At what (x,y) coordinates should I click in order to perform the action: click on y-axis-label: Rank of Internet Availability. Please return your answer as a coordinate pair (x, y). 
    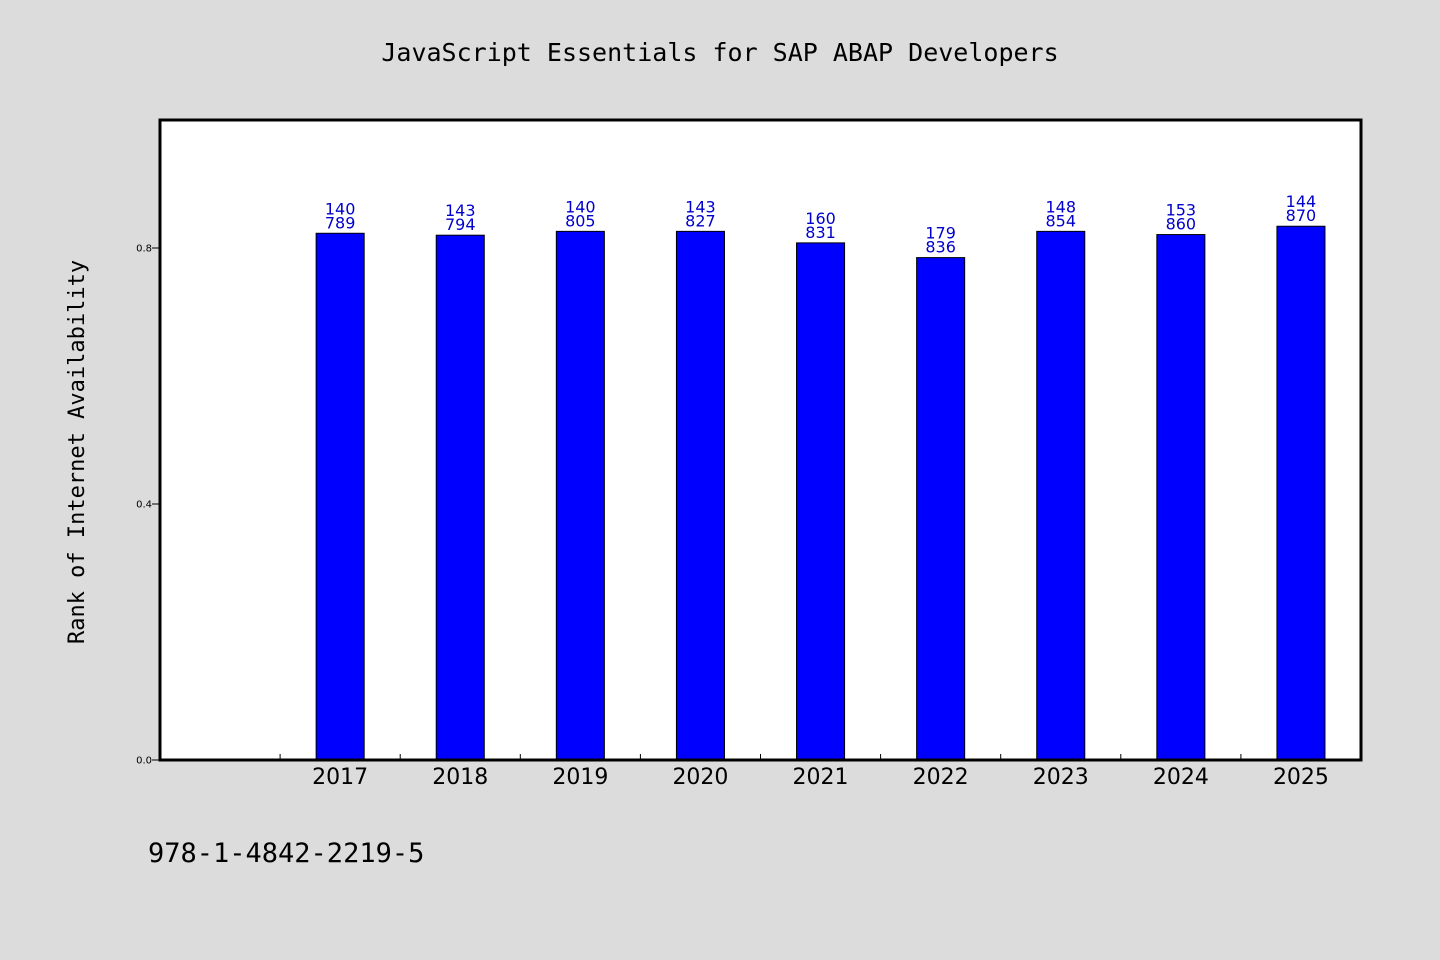
    Looking at the image, I should click on (77, 452).